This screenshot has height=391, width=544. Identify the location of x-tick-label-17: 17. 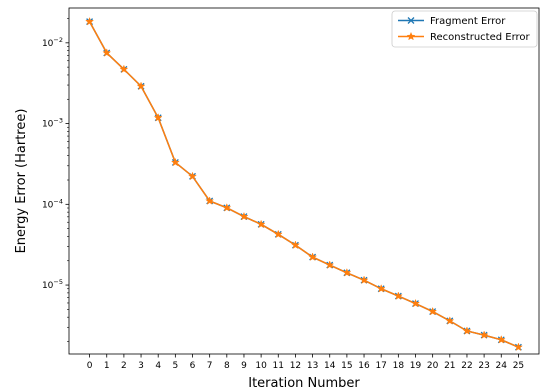
(380, 366).